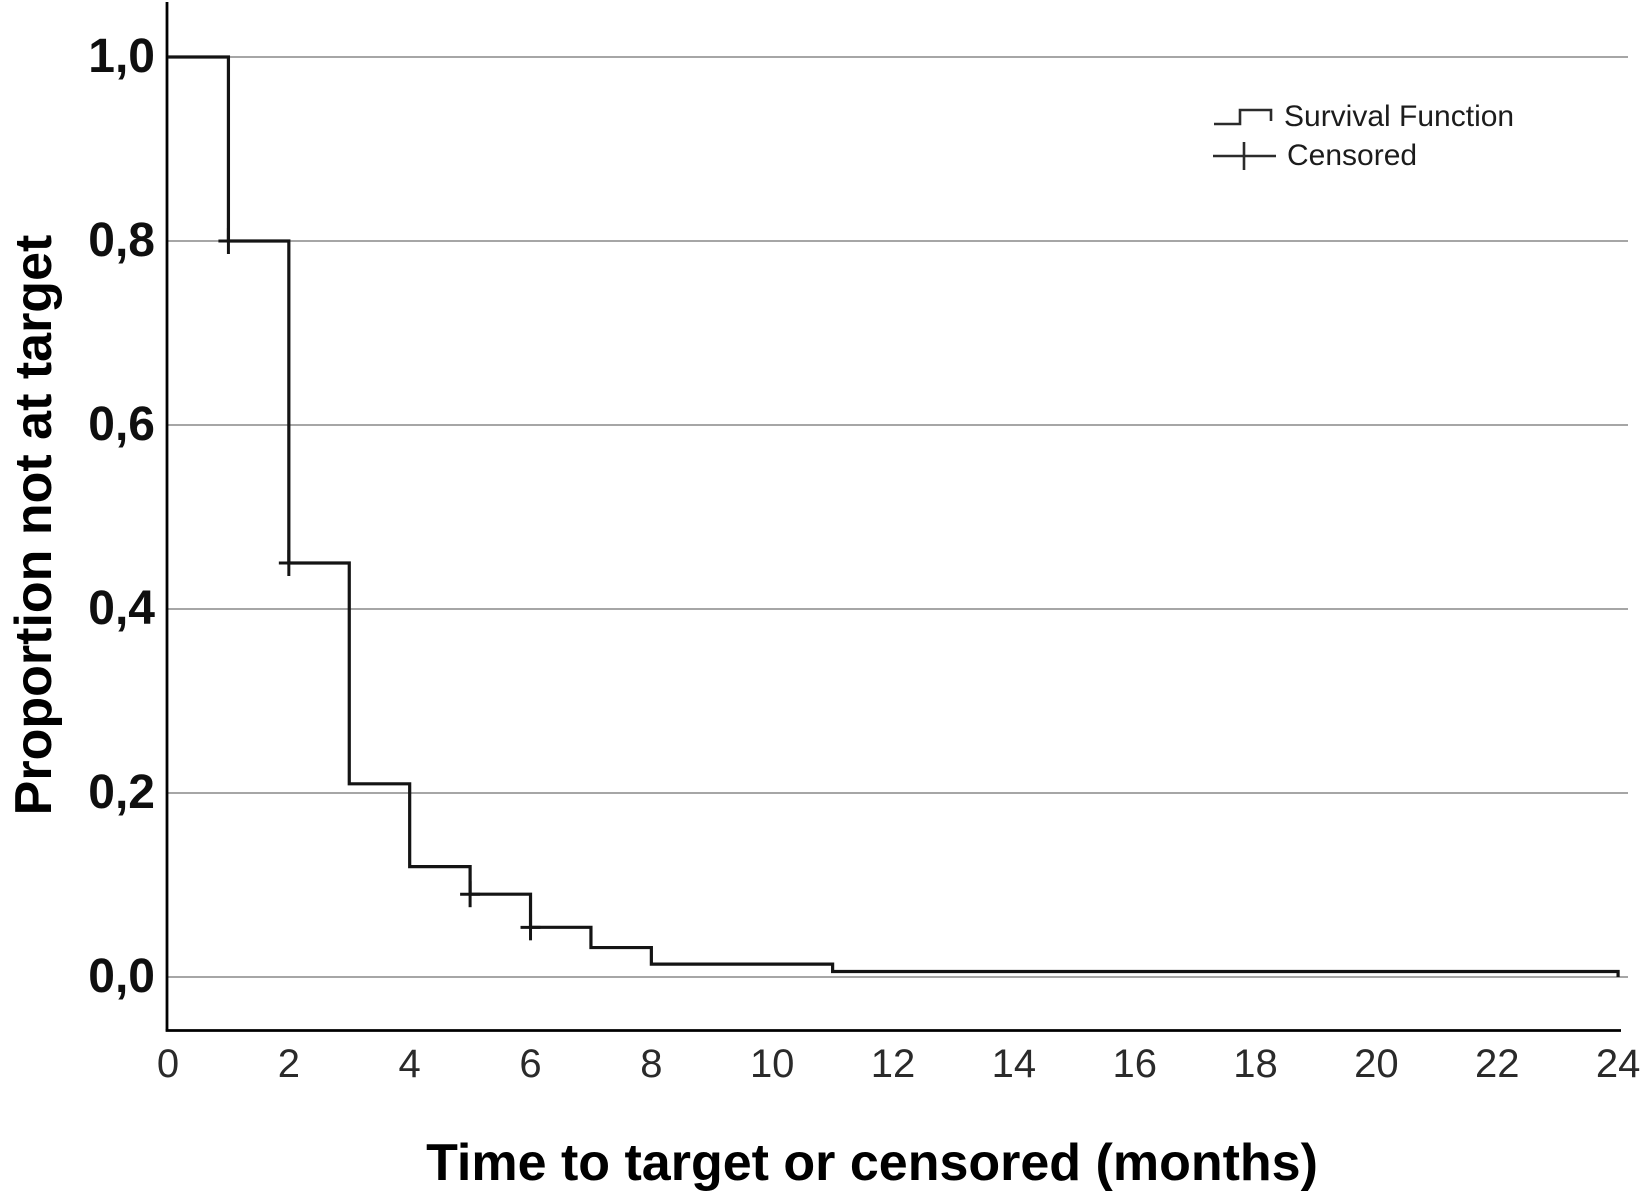 The width and height of the screenshot is (1641, 1193). Describe the element at coordinates (893, 1064) in the screenshot. I see `x-tick-label: 12` at that location.